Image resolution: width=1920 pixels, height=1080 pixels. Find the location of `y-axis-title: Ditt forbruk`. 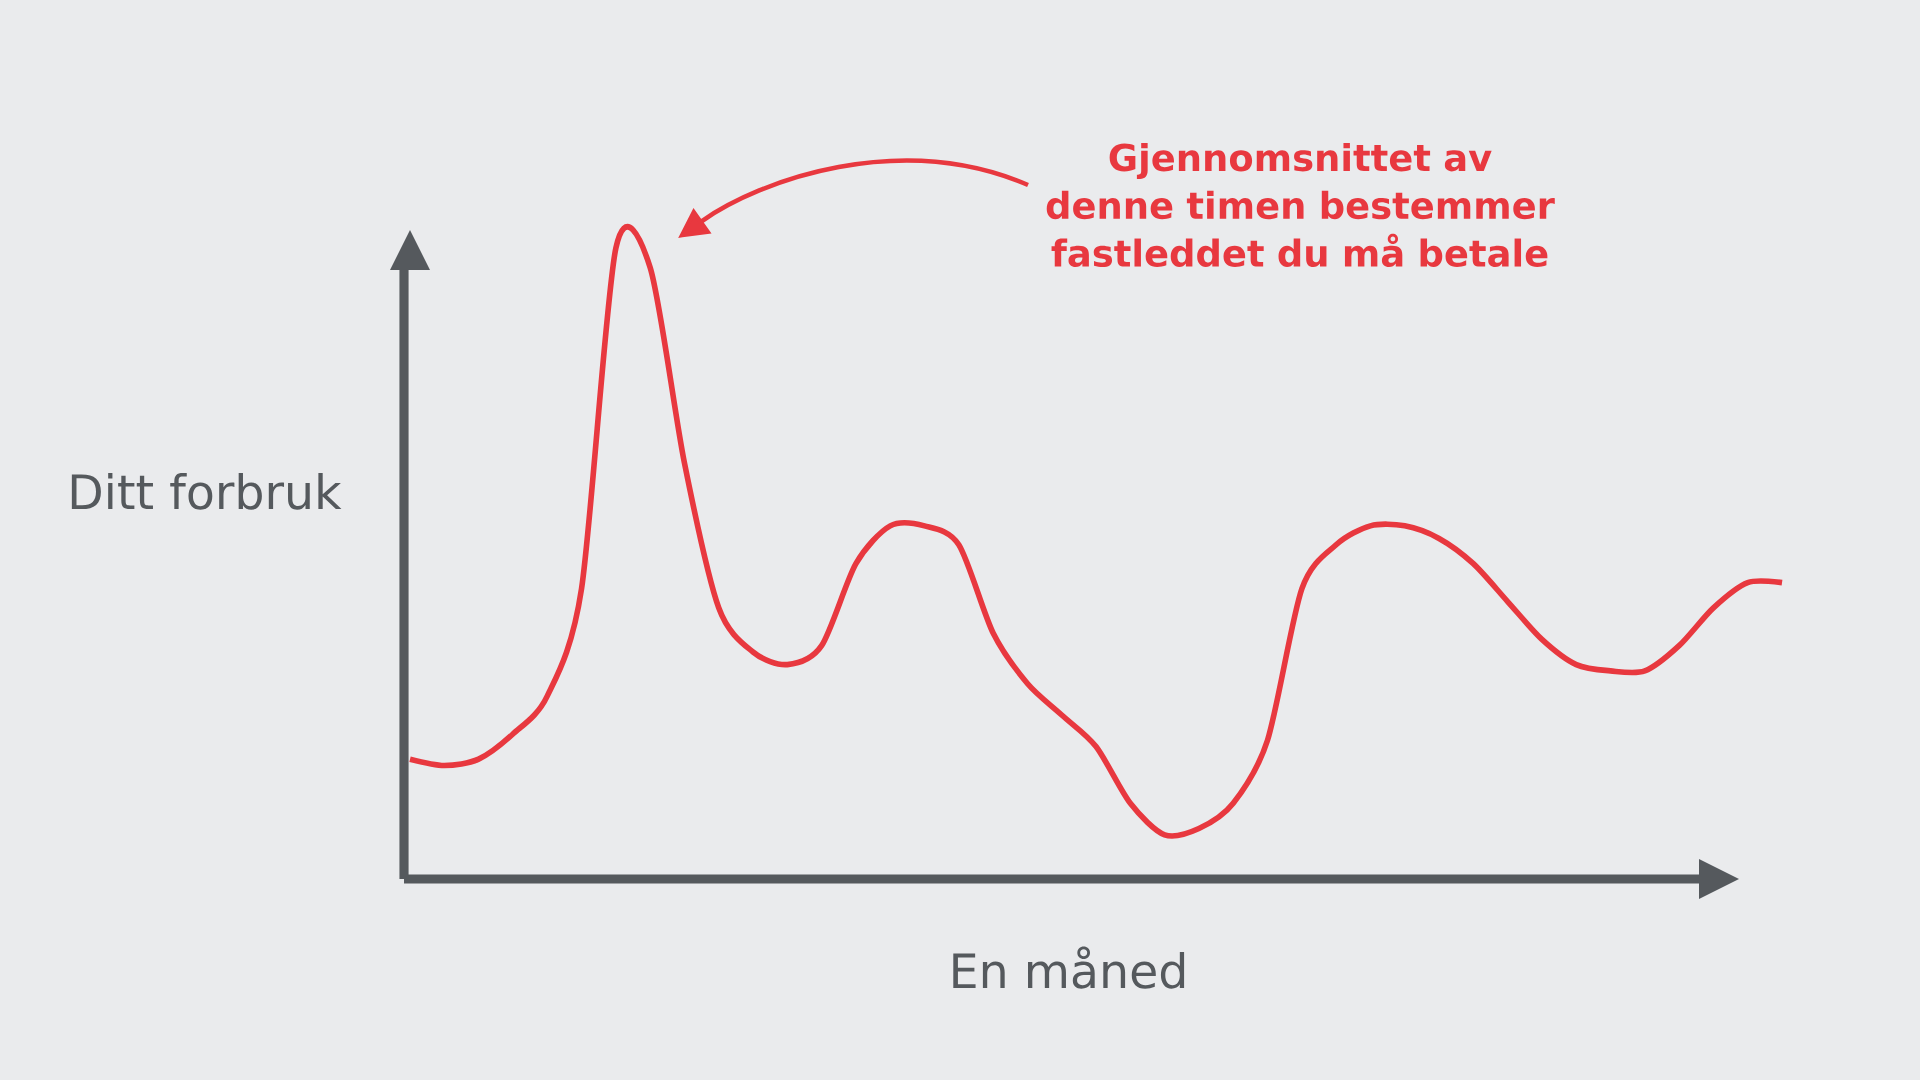

y-axis-title: Ditt forbruk is located at coordinates (206, 491).